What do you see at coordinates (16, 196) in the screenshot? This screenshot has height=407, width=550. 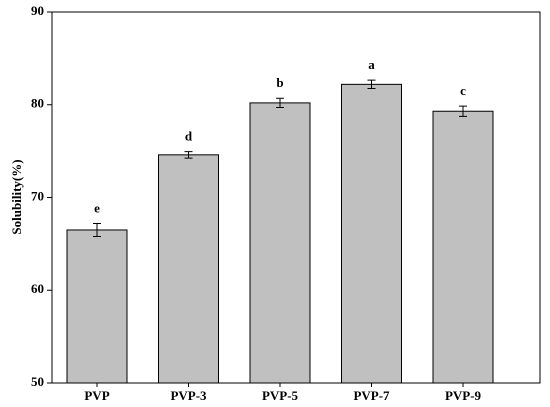 I see `y-axis-label: Solubility(%)` at bounding box center [16, 196].